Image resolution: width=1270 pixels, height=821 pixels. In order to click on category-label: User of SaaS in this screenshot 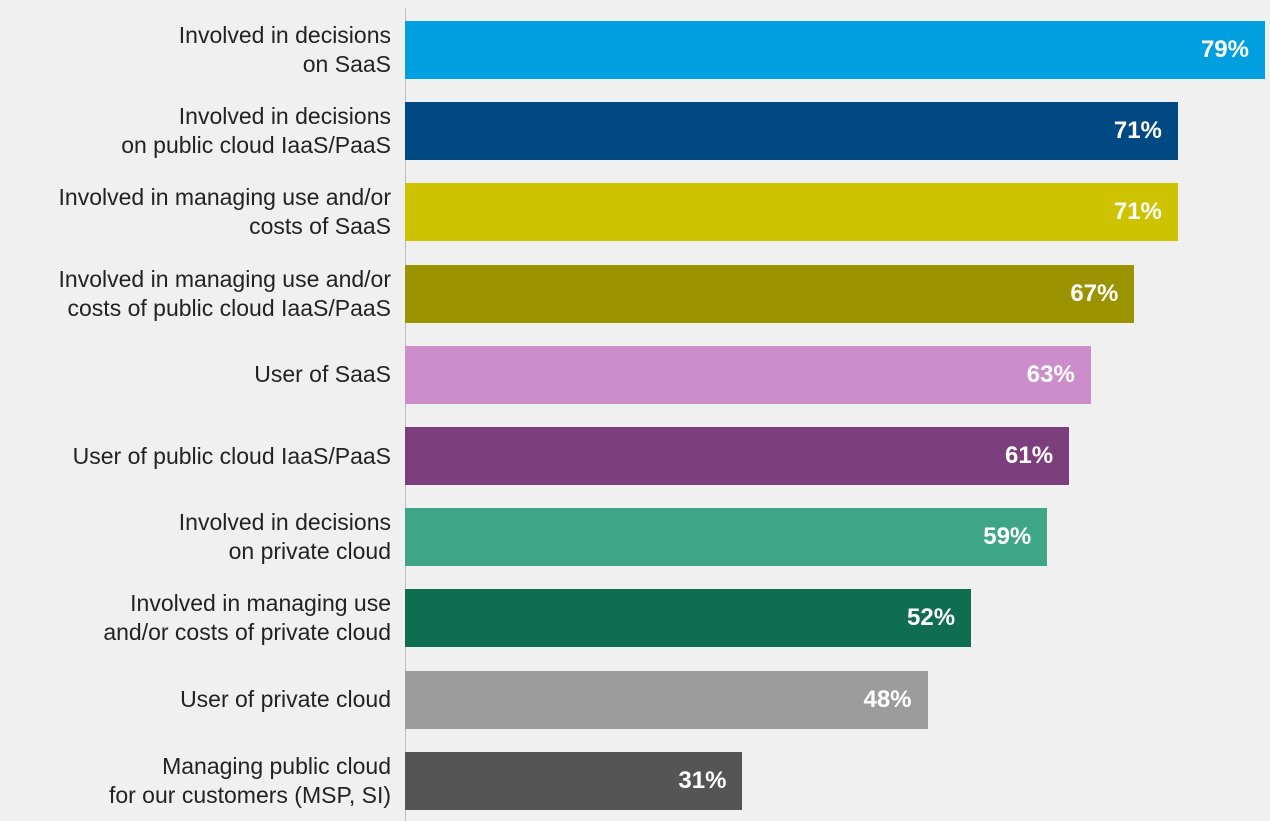, I will do `click(322, 374)`.